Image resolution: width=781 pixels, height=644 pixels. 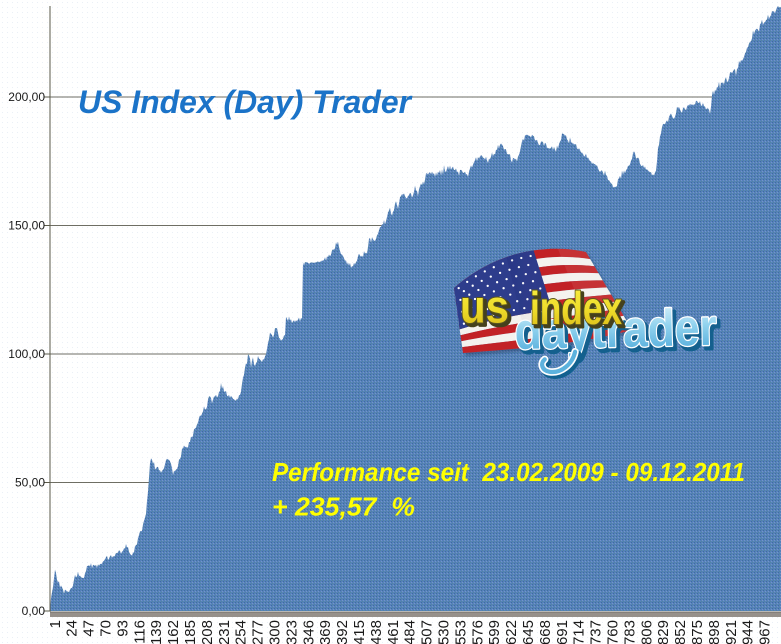 I want to click on svg-text: 1, so click(x=55, y=624).